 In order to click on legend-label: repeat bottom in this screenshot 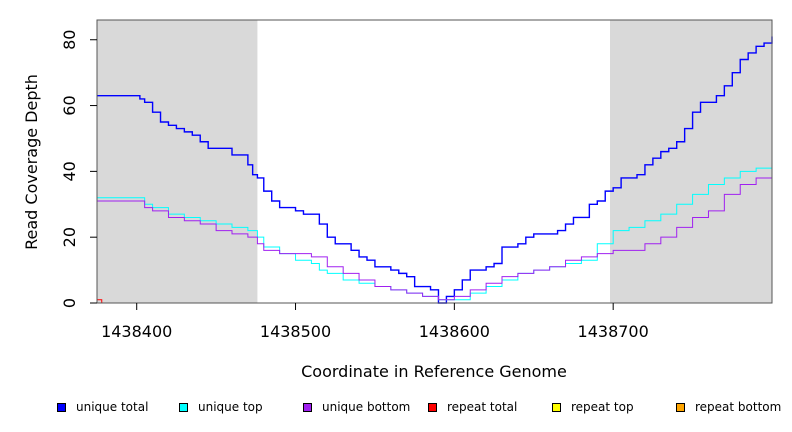, I will do `click(738, 407)`.